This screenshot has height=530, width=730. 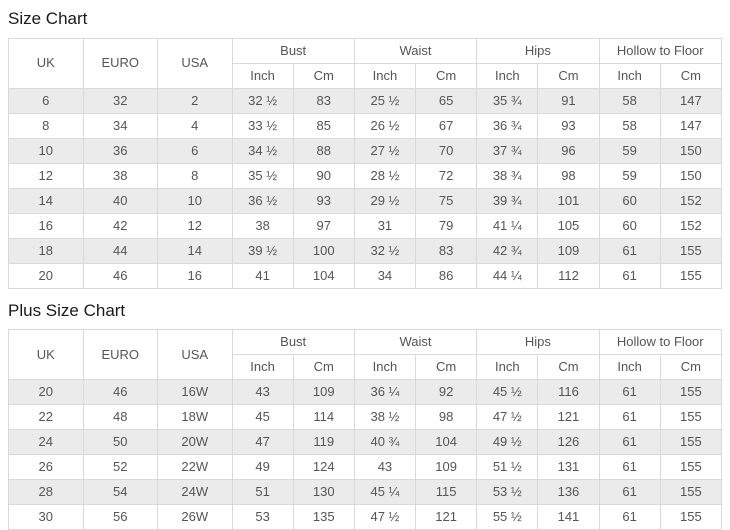 I want to click on table-cell: 38, so click(x=120, y=175).